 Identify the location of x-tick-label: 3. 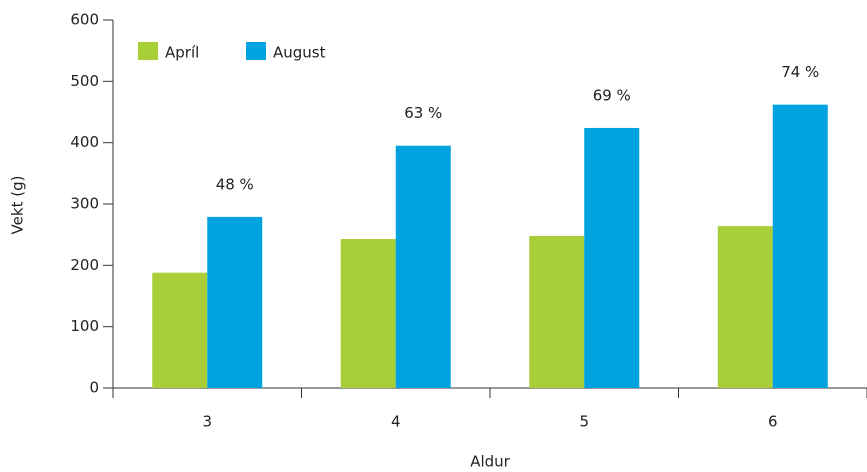
(207, 422).